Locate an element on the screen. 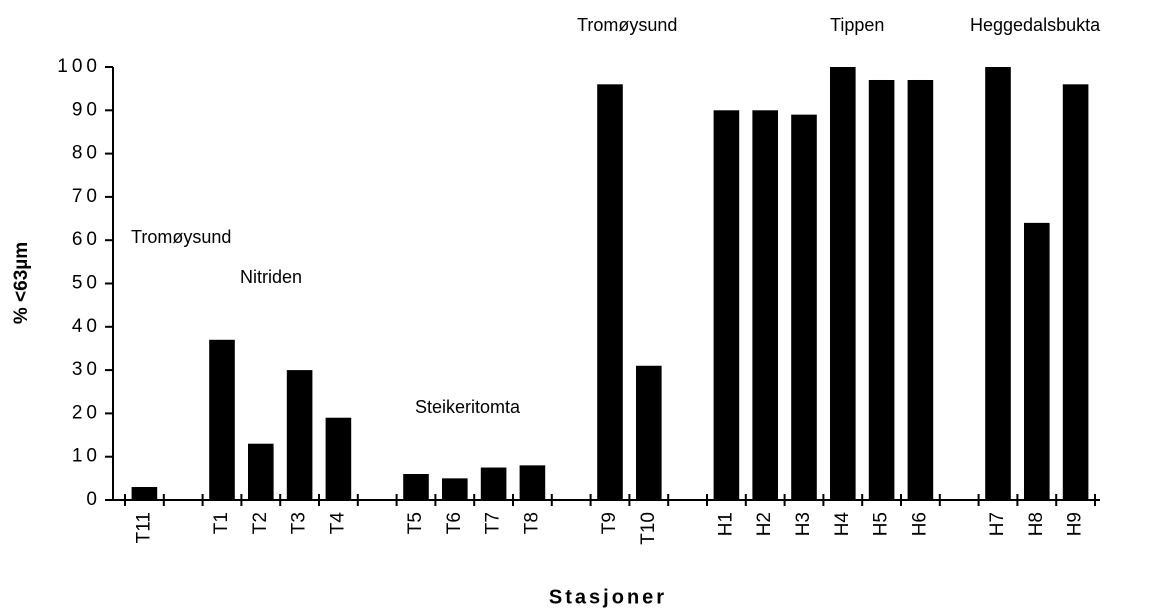 This screenshot has height=613, width=1156. annotation: Nitriden is located at coordinates (271, 277).